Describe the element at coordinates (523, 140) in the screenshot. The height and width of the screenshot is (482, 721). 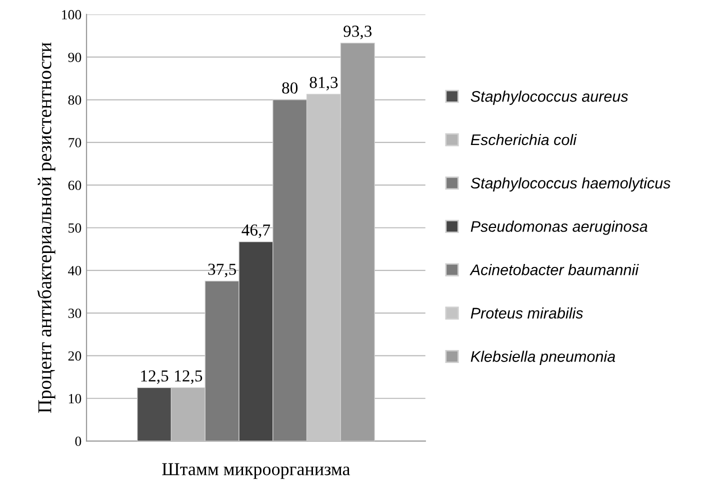
I see `legend-label: Escherichia coli` at that location.